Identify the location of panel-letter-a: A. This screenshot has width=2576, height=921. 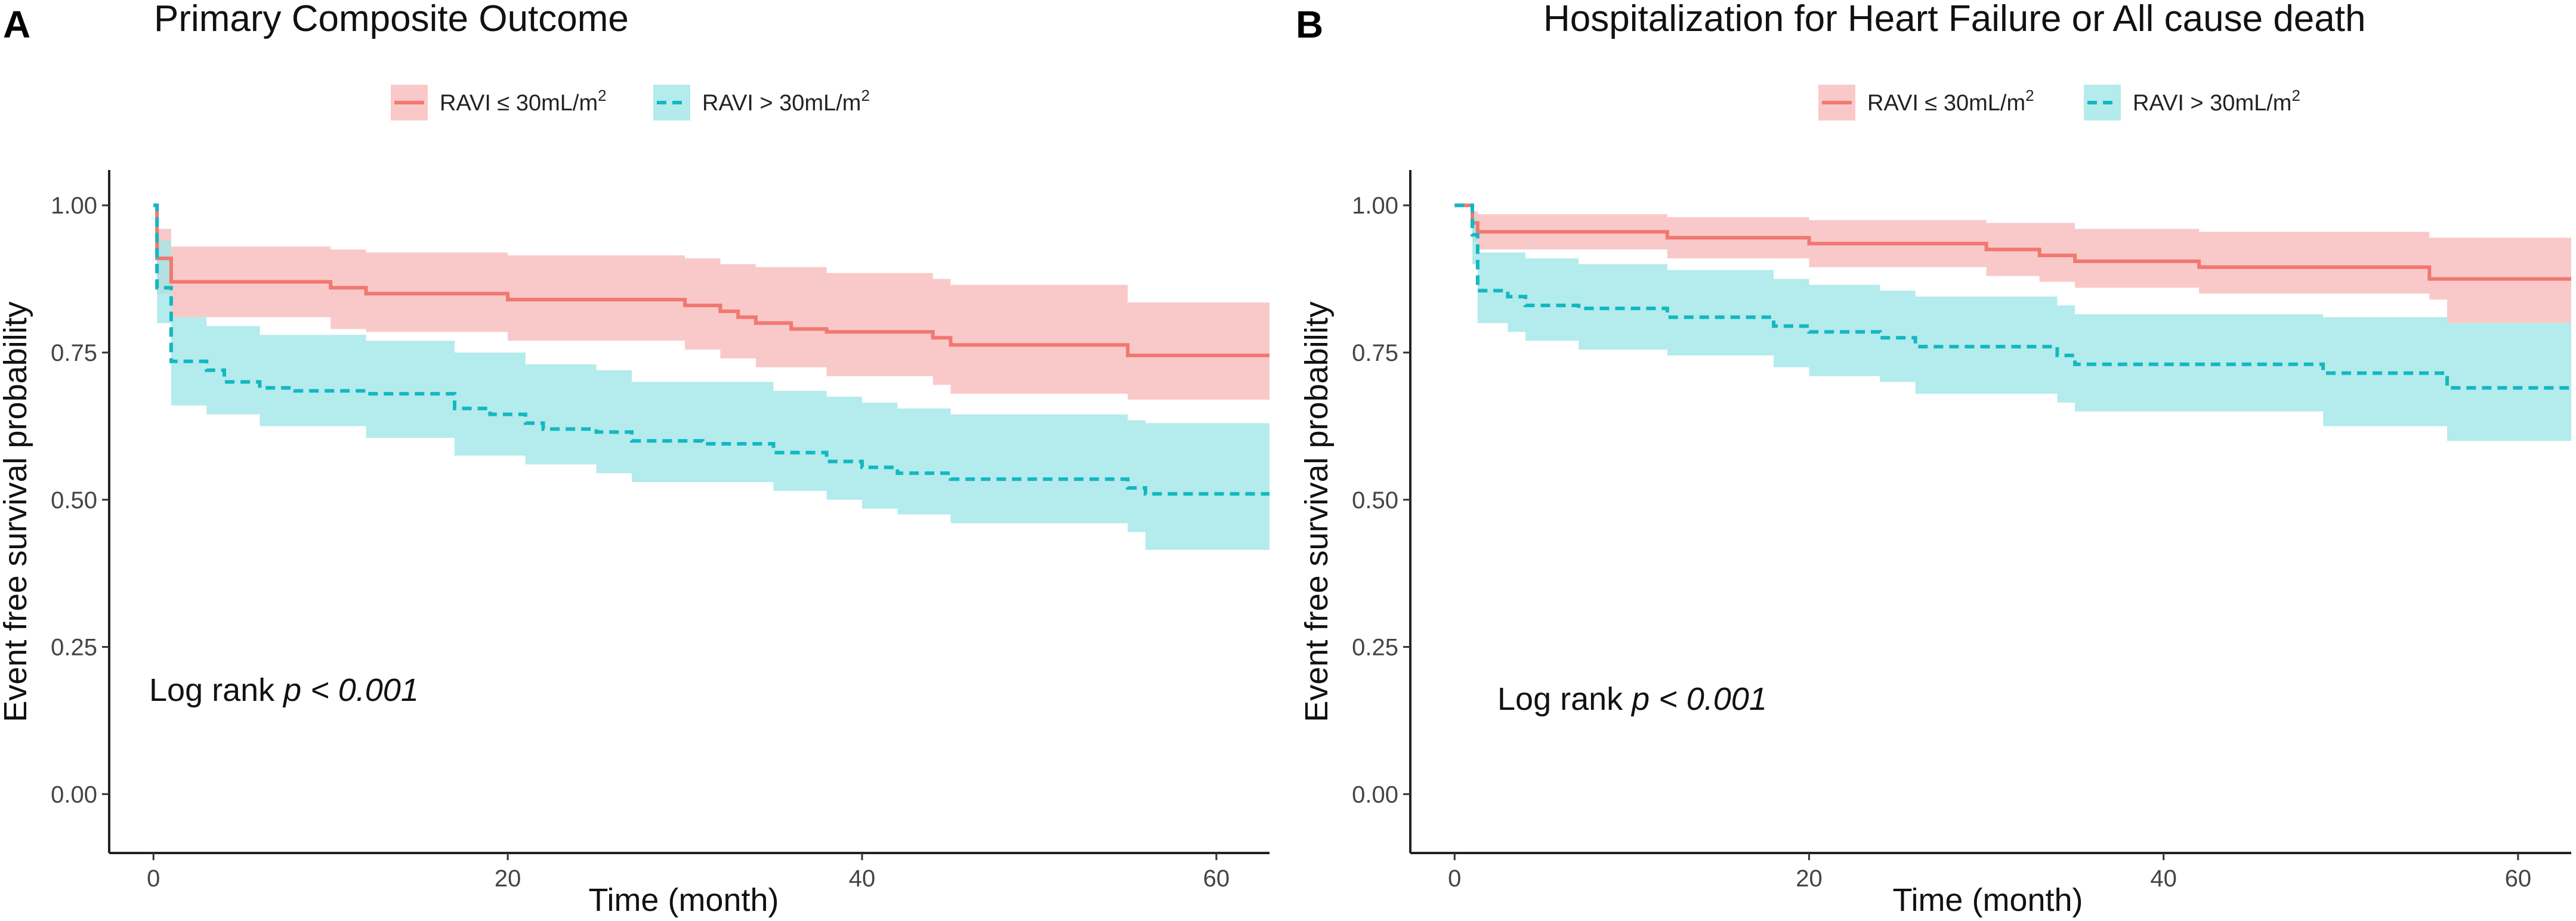
(16, 24).